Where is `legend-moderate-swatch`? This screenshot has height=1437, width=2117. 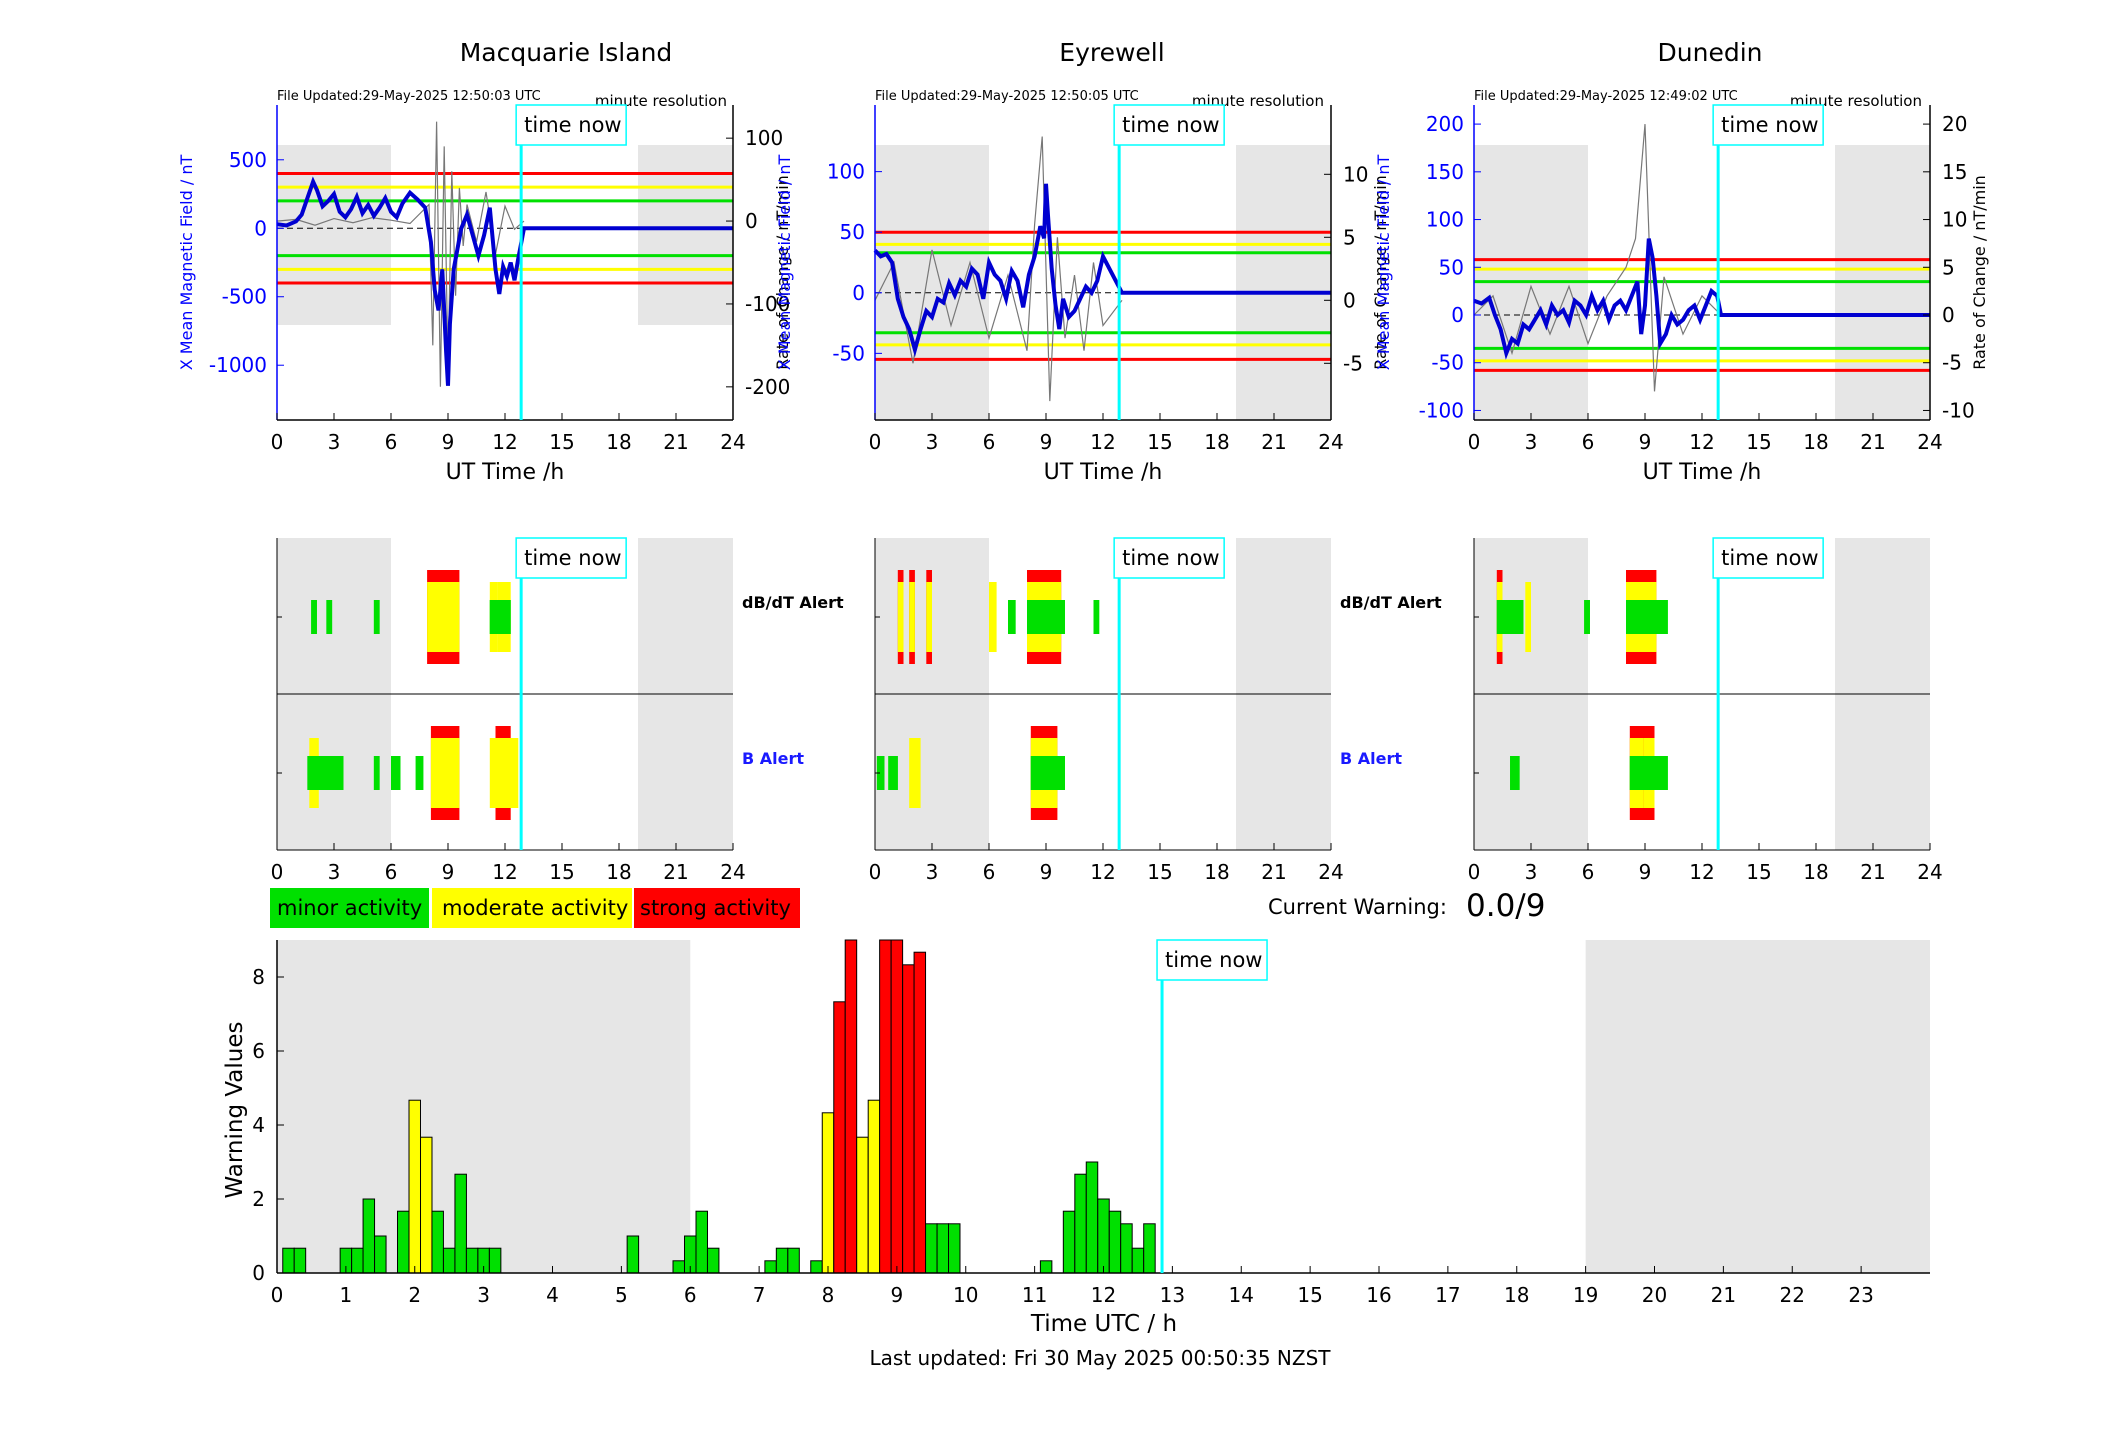 legend-moderate-swatch is located at coordinates (532, 908).